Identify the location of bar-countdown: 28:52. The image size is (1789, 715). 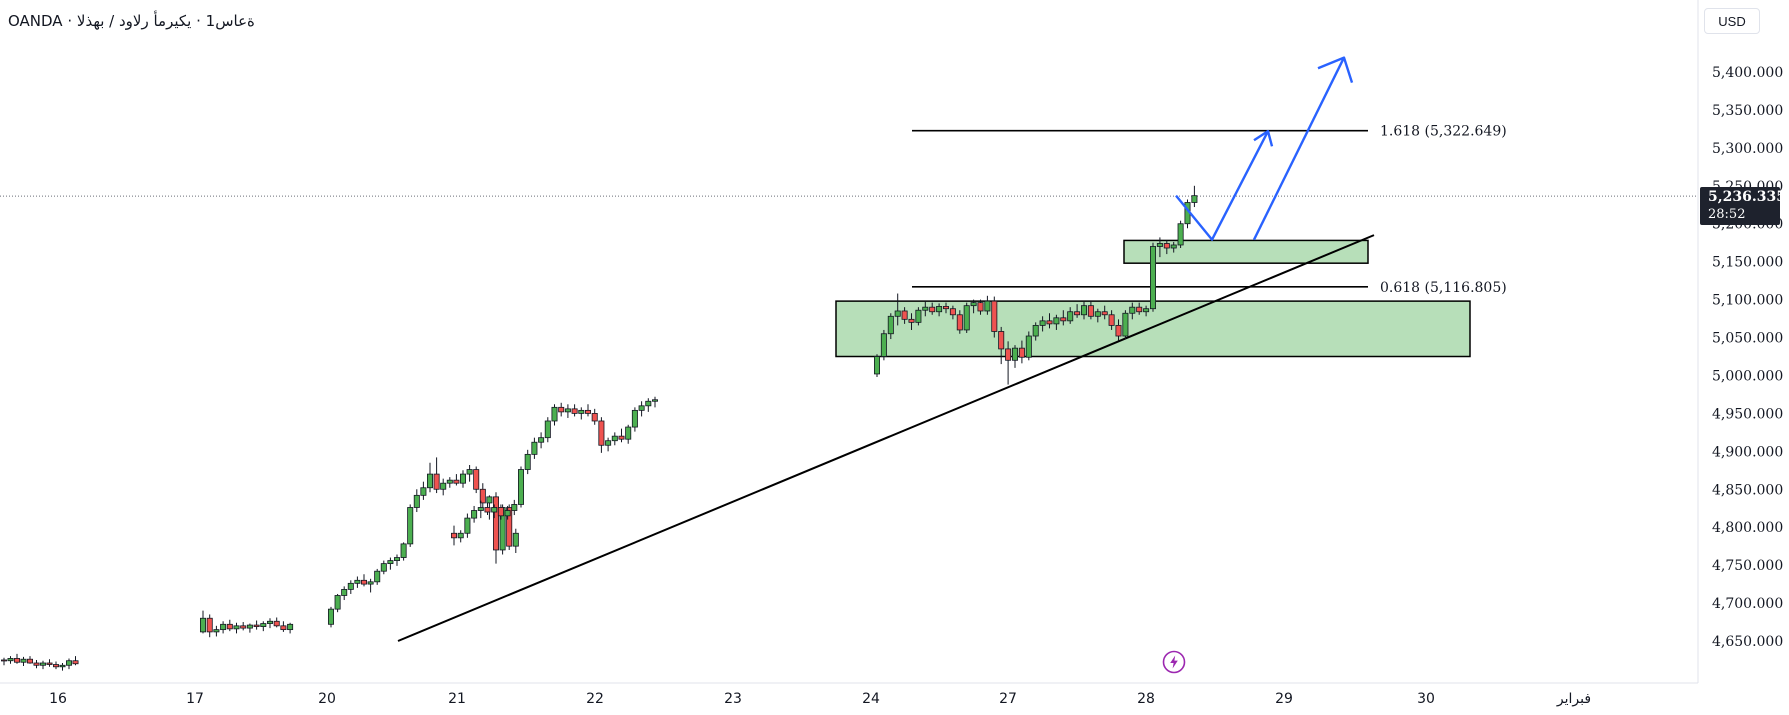
(1727, 214).